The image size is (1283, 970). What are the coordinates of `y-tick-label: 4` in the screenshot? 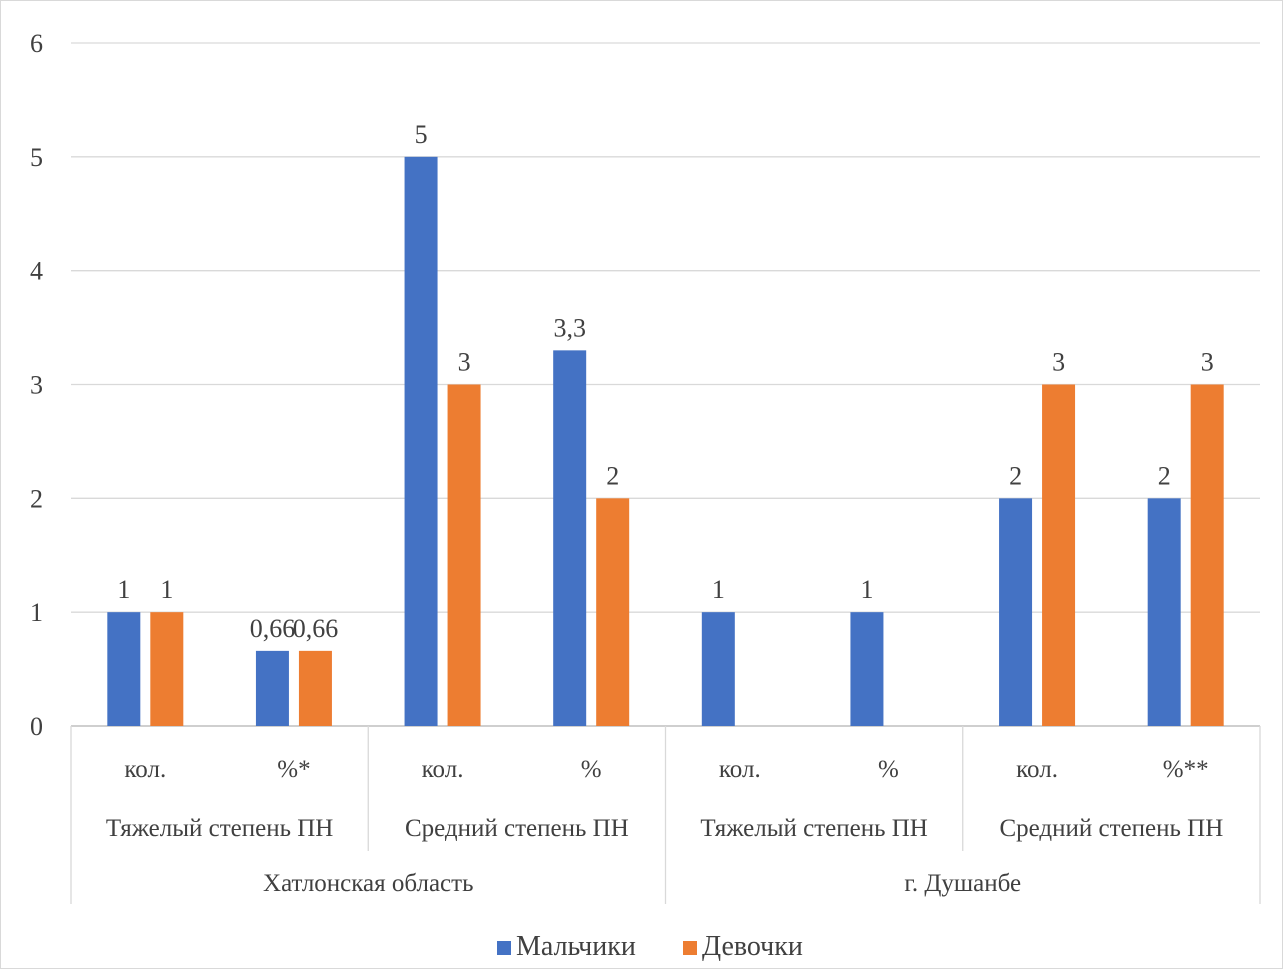 It's located at (36, 271).